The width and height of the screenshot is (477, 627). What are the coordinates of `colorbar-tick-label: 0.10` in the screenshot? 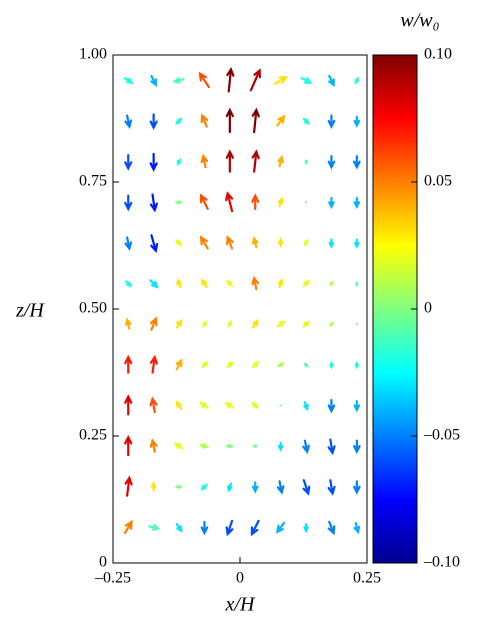 It's located at (438, 54).